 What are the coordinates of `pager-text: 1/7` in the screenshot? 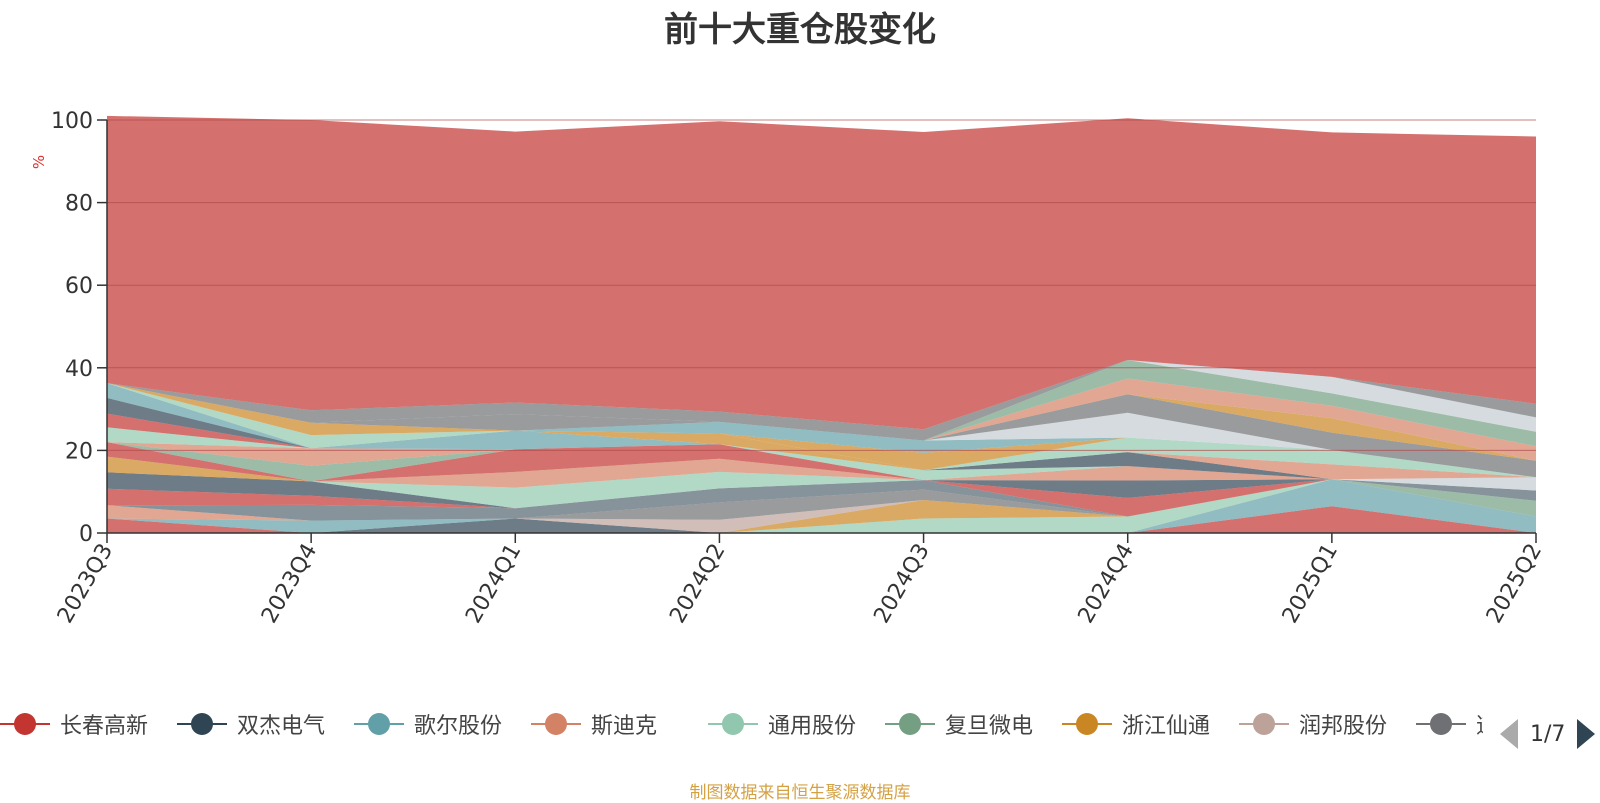 It's located at (1548, 734).